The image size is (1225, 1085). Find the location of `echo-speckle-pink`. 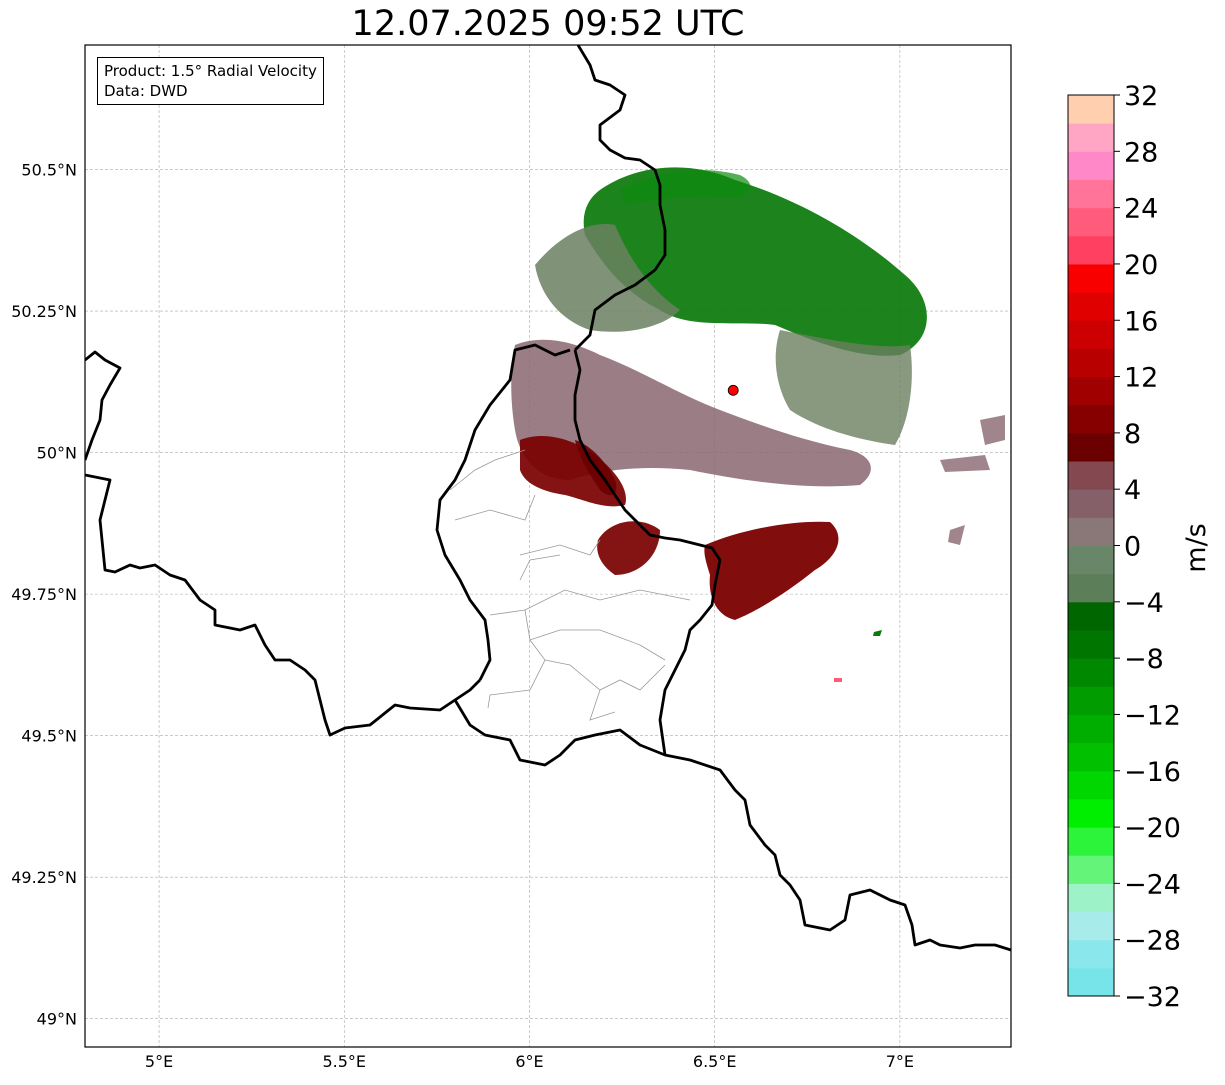

echo-speckle-pink is located at coordinates (838, 680).